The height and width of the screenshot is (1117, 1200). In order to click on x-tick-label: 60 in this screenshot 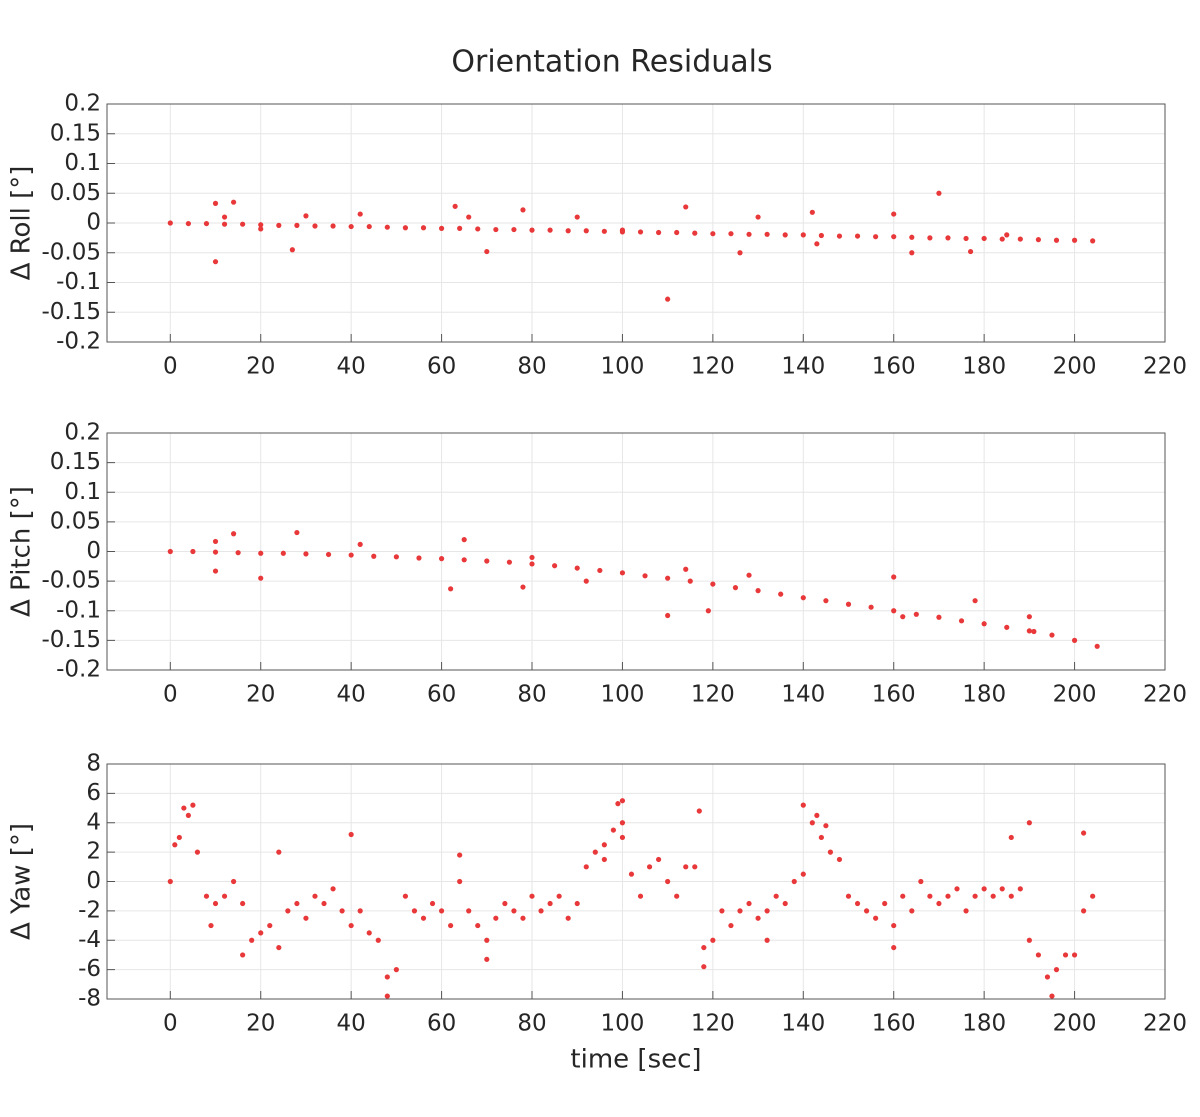, I will do `click(441, 695)`.